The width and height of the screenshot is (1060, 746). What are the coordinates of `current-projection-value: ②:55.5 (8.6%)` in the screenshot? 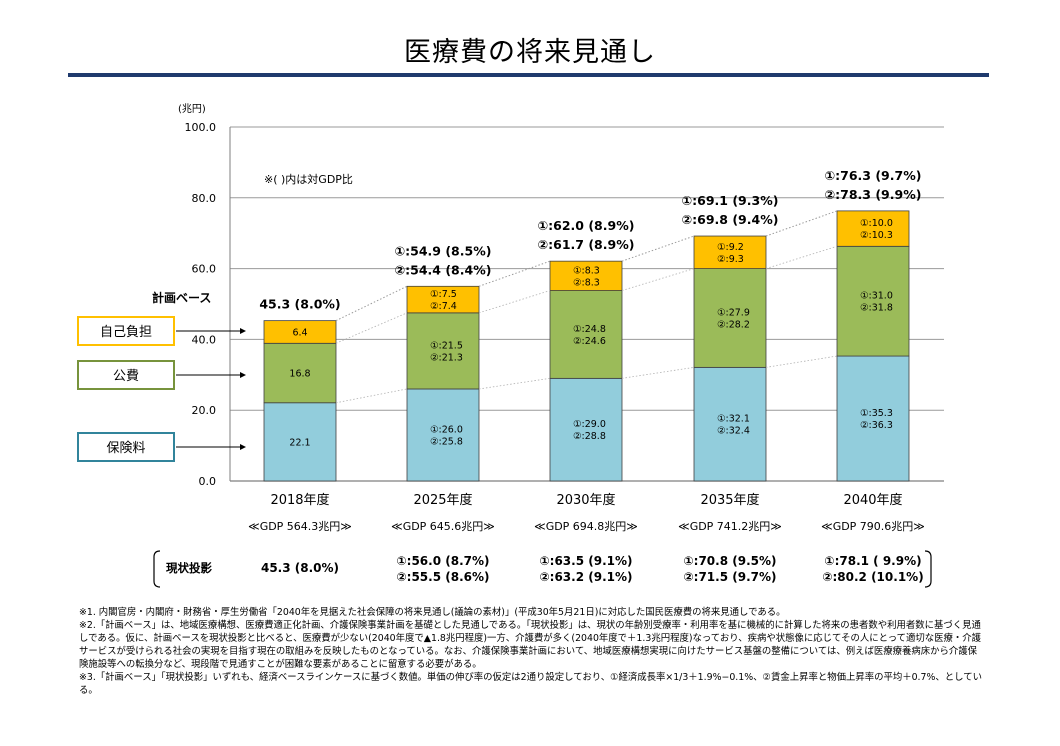 It's located at (443, 577).